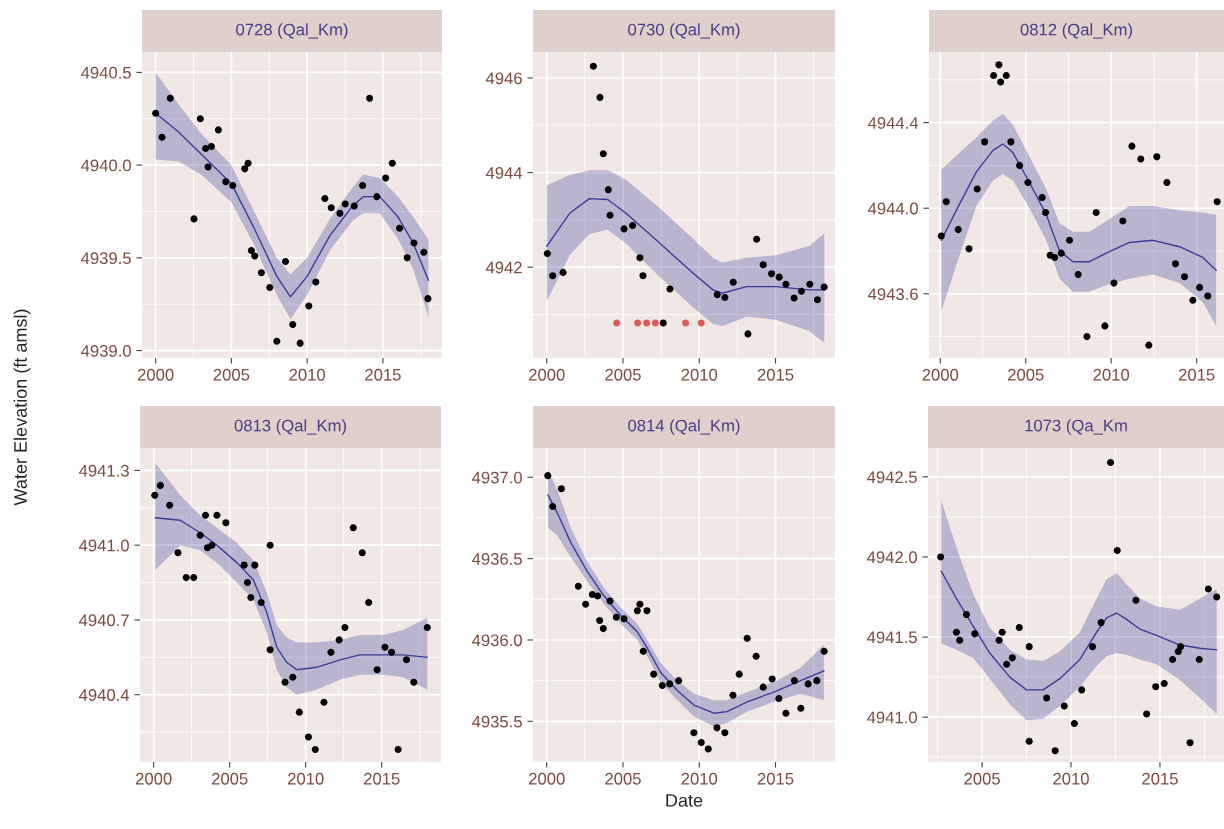 The image size is (1224, 829). Describe the element at coordinates (891, 717) in the screenshot. I see `y-tick-label: 4941.0` at that location.